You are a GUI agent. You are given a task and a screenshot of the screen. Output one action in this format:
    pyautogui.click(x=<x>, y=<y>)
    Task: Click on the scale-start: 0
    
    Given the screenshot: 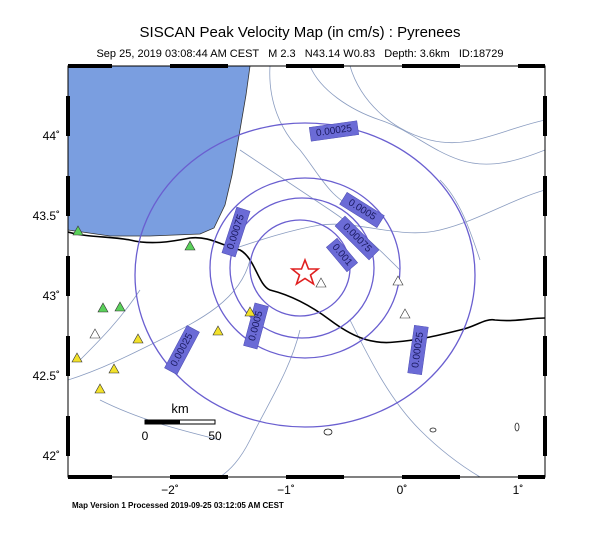 What is the action you would take?
    pyautogui.click(x=145, y=436)
    